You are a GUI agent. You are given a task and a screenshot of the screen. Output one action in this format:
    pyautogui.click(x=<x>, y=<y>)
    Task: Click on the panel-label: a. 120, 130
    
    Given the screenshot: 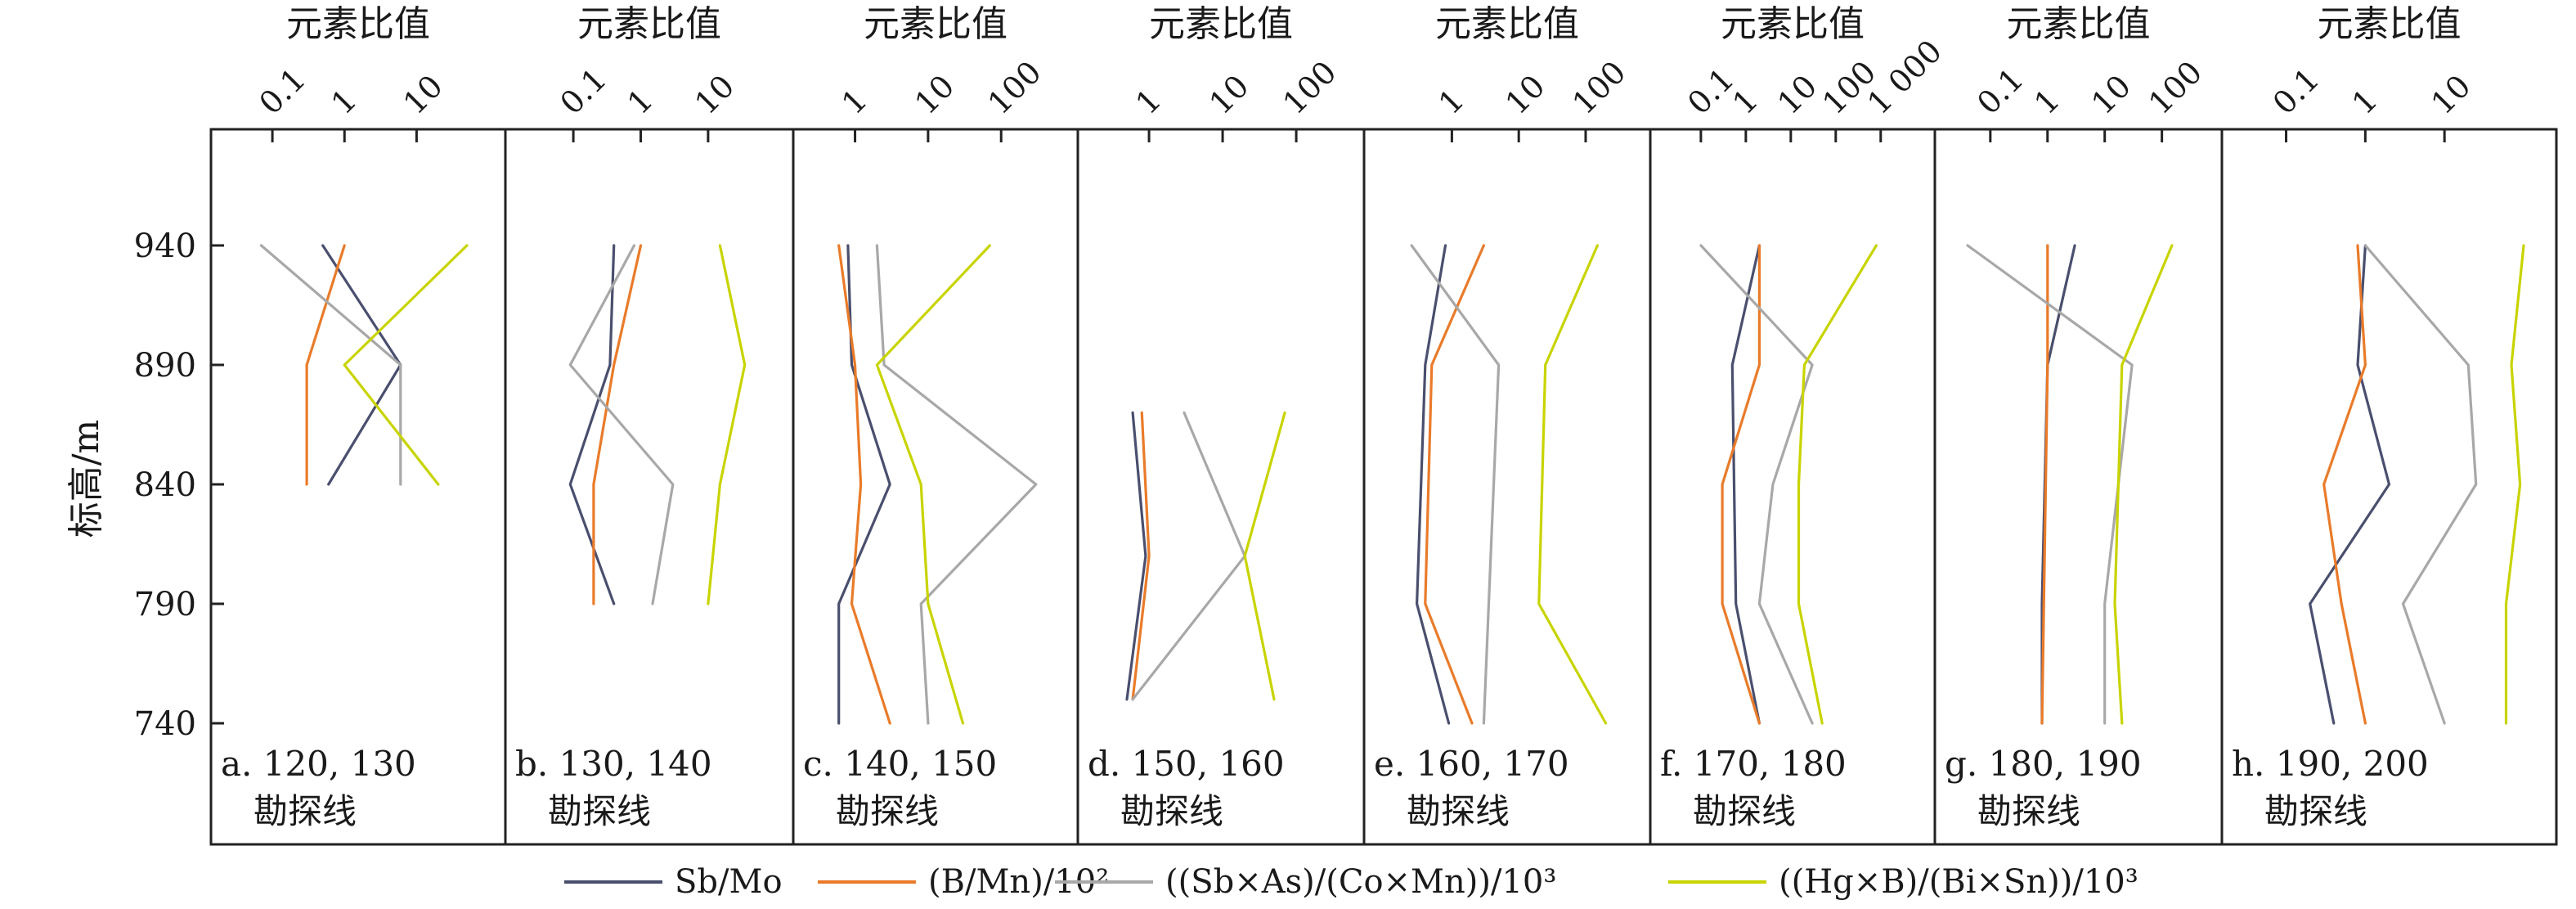 What is the action you would take?
    pyautogui.click(x=319, y=764)
    